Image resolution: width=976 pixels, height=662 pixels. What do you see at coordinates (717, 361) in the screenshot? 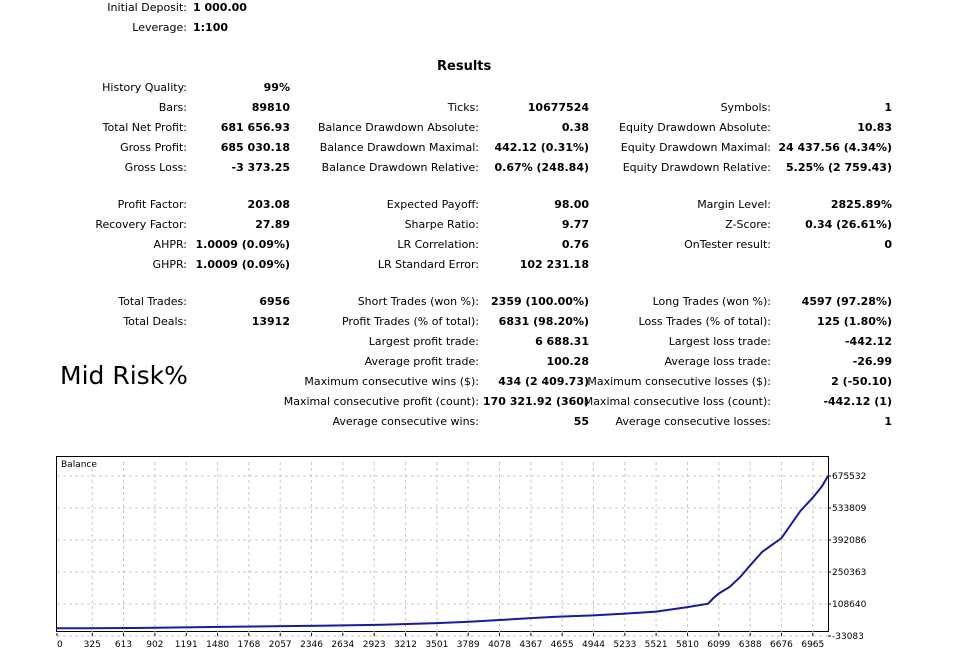
I see `average-loss-trade-label: Average loss trade:` at bounding box center [717, 361].